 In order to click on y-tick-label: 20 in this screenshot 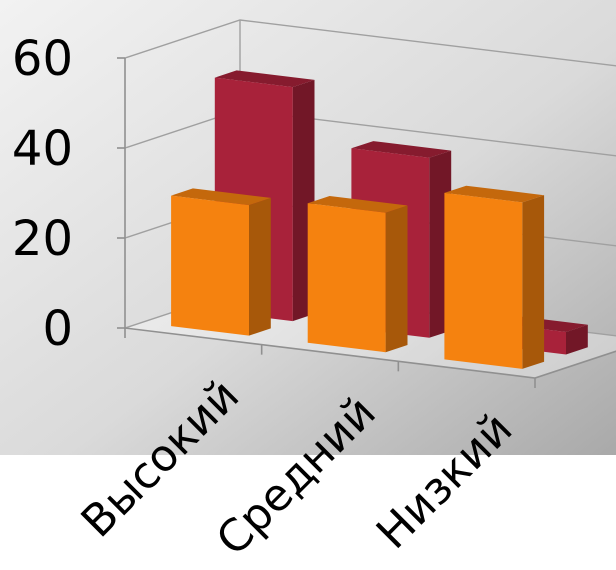, I will do `click(42, 239)`.